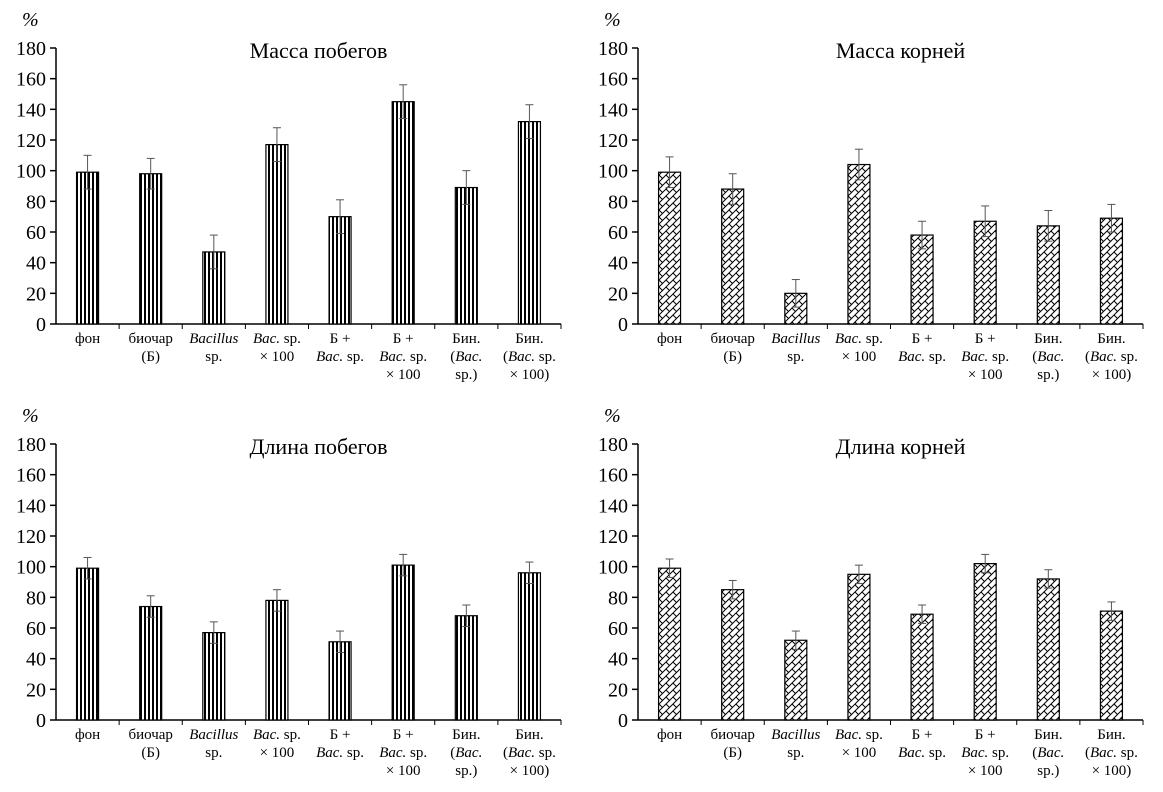 The height and width of the screenshot is (792, 1163). What do you see at coordinates (319, 50) in the screenshot?
I see `chart-title: Масса побегов` at bounding box center [319, 50].